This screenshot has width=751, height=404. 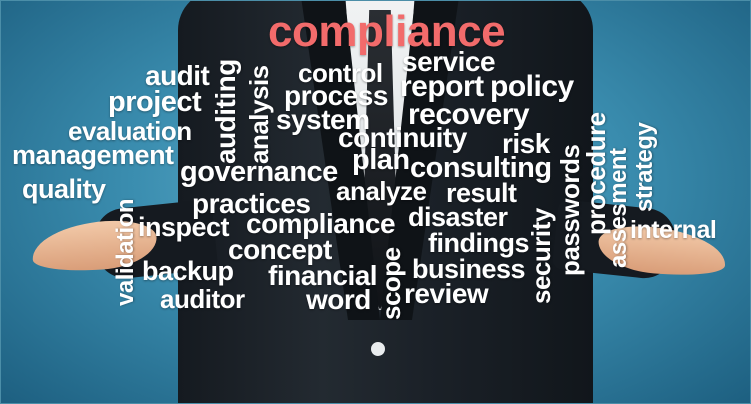 I want to click on word-disaster: disaster, so click(x=458, y=217).